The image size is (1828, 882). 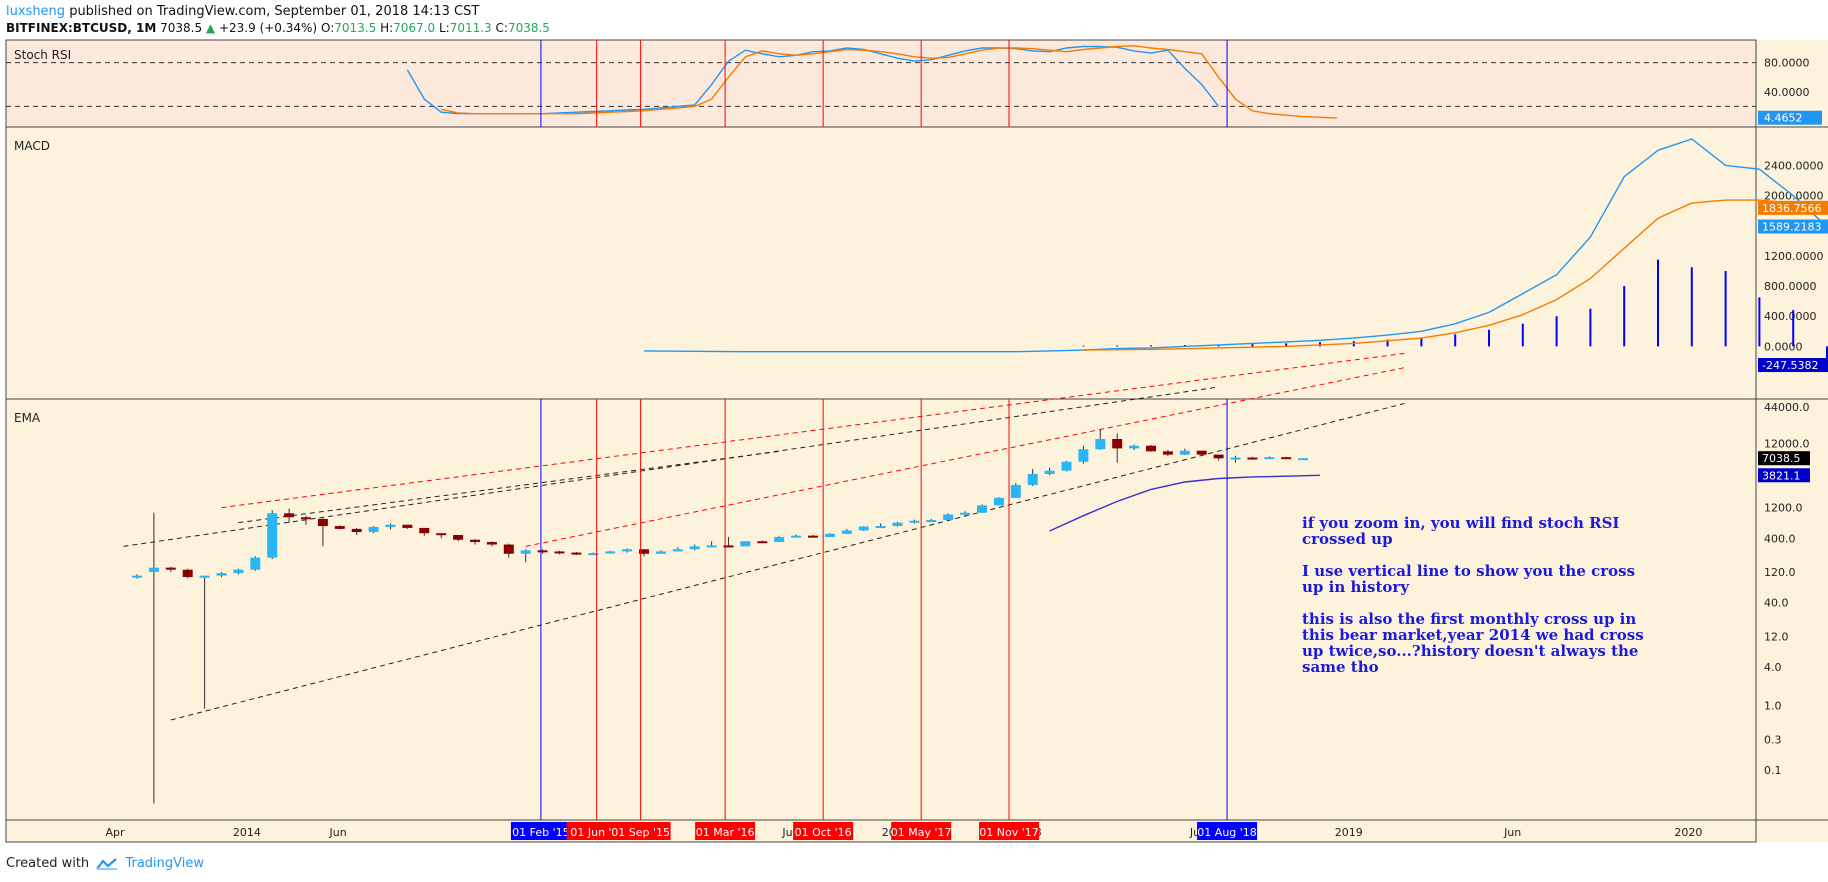 What do you see at coordinates (1194, 832) in the screenshot?
I see `time-tick-label: Ju` at bounding box center [1194, 832].